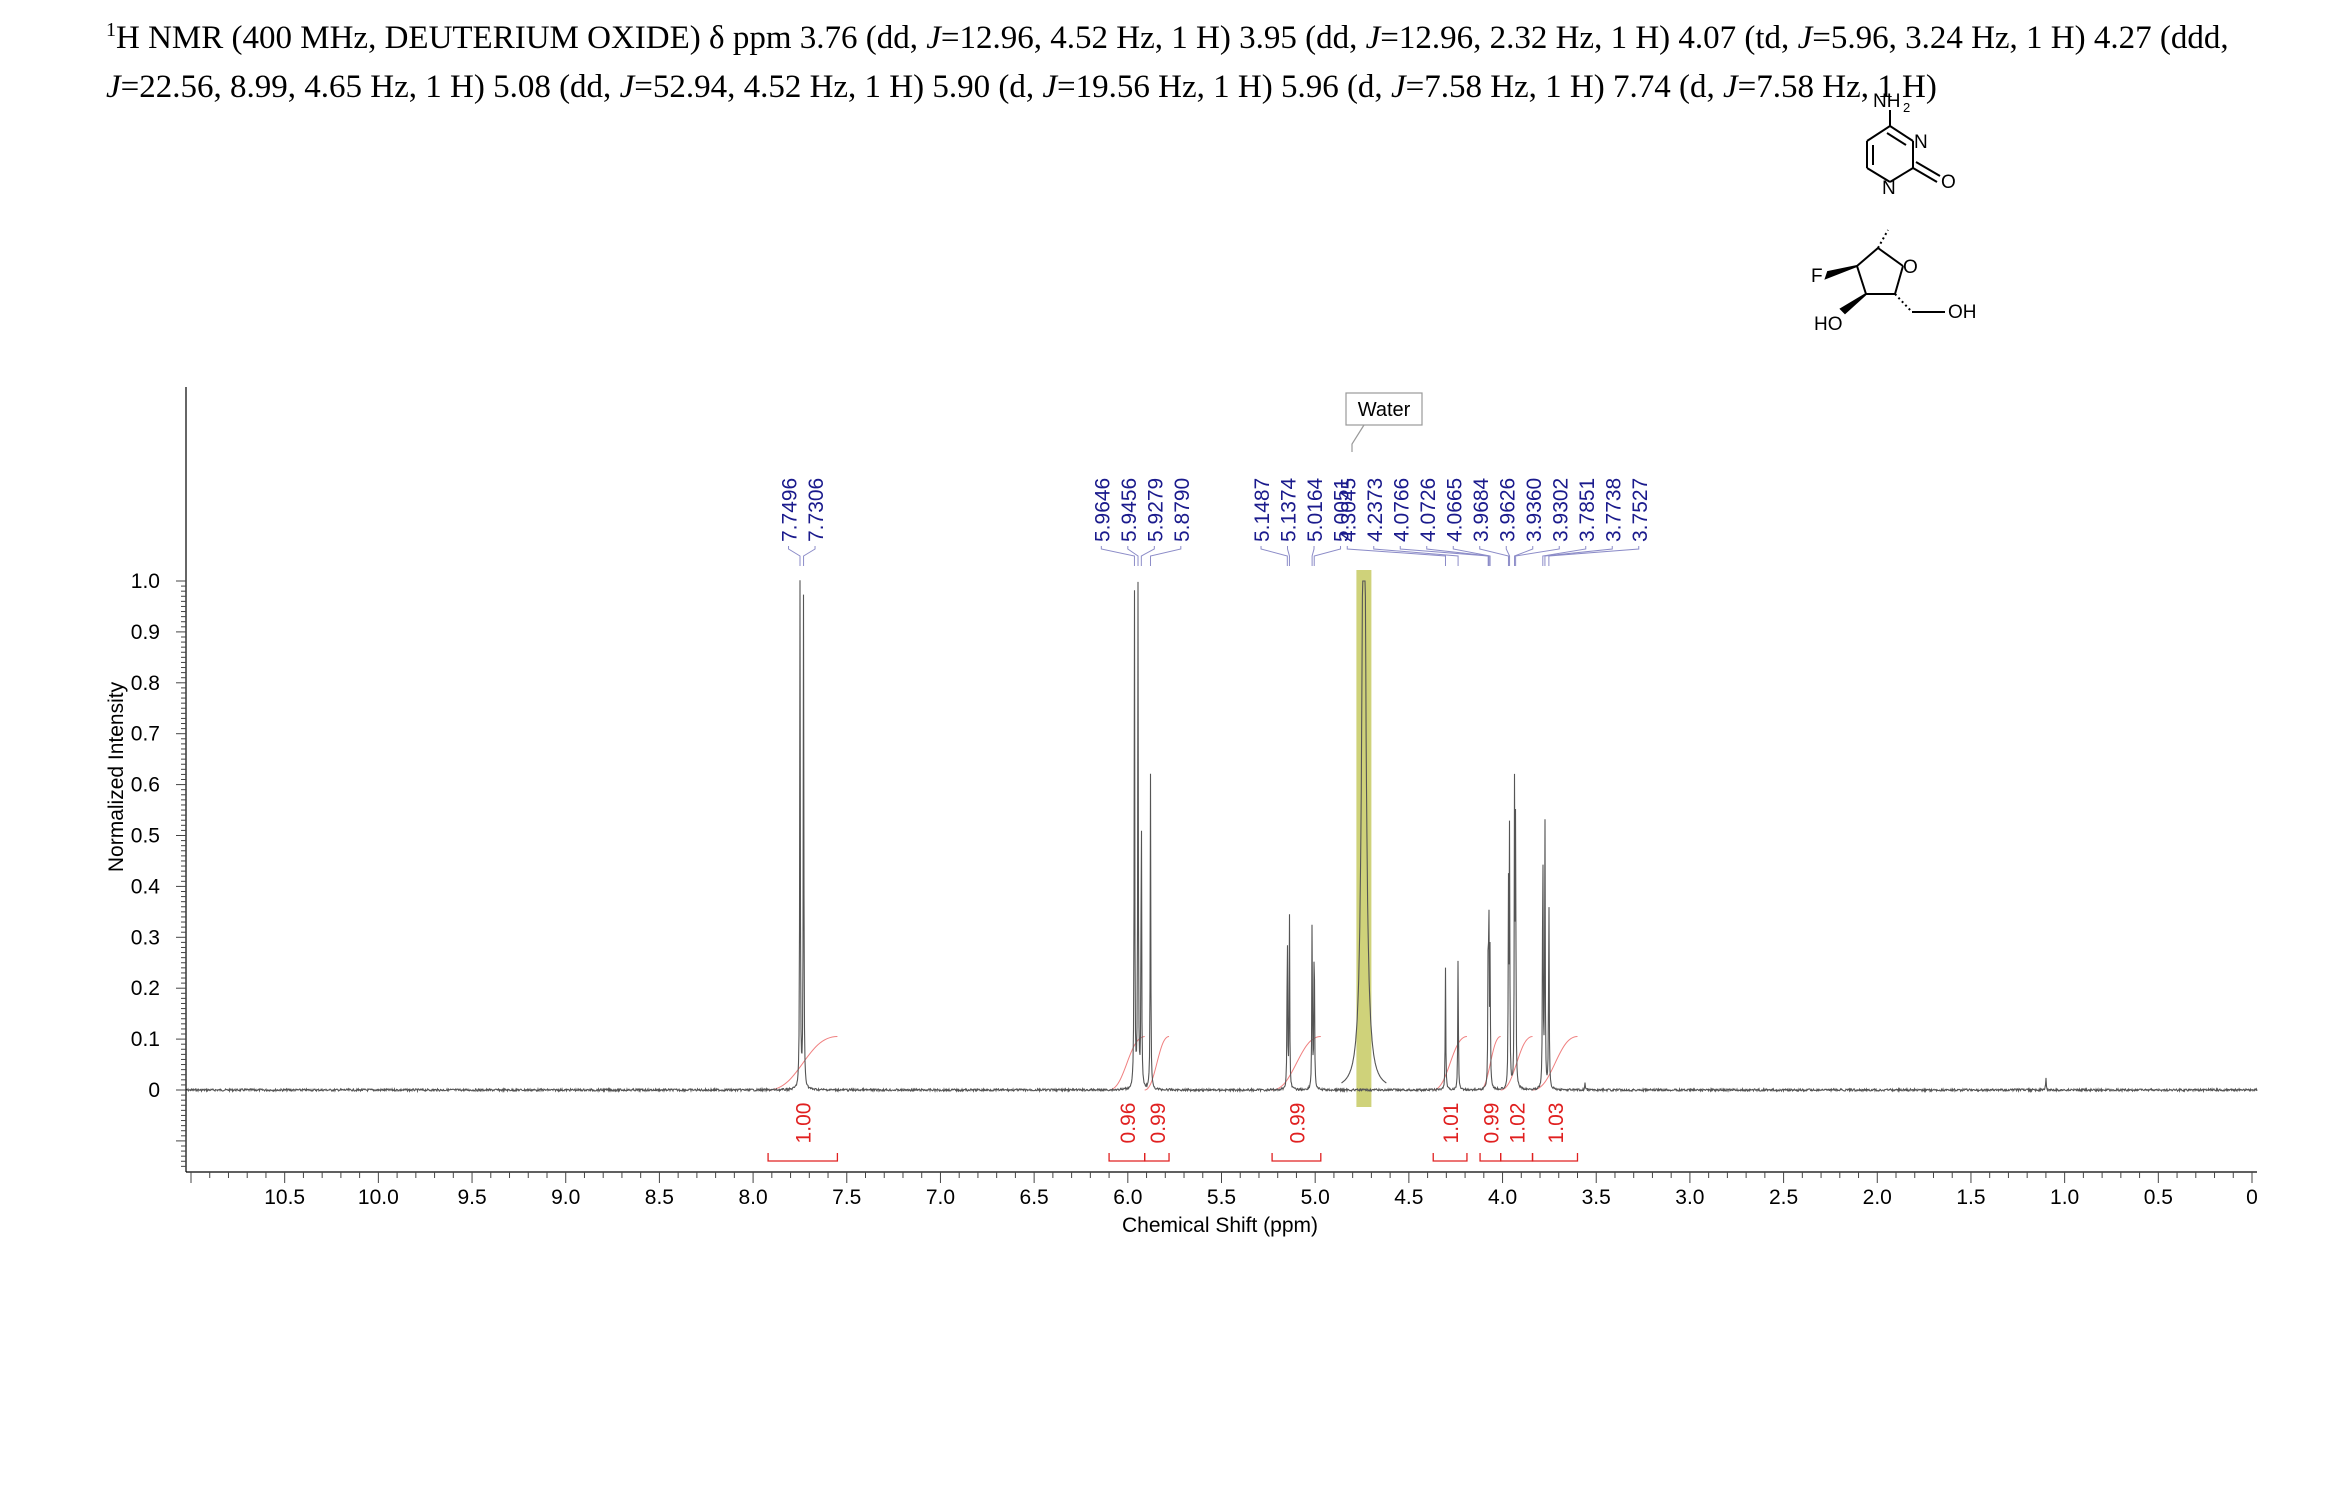 The image size is (2339, 1489). Describe the element at coordinates (804, 1123) in the screenshot. I see `integral-value: 1.00` at that location.